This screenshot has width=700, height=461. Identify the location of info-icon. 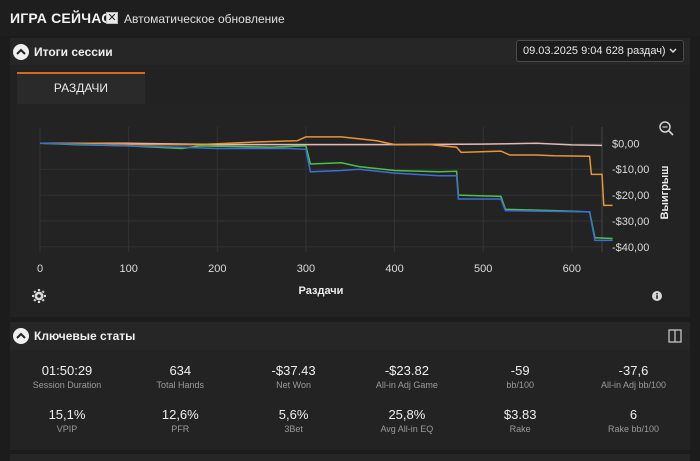
(657, 296).